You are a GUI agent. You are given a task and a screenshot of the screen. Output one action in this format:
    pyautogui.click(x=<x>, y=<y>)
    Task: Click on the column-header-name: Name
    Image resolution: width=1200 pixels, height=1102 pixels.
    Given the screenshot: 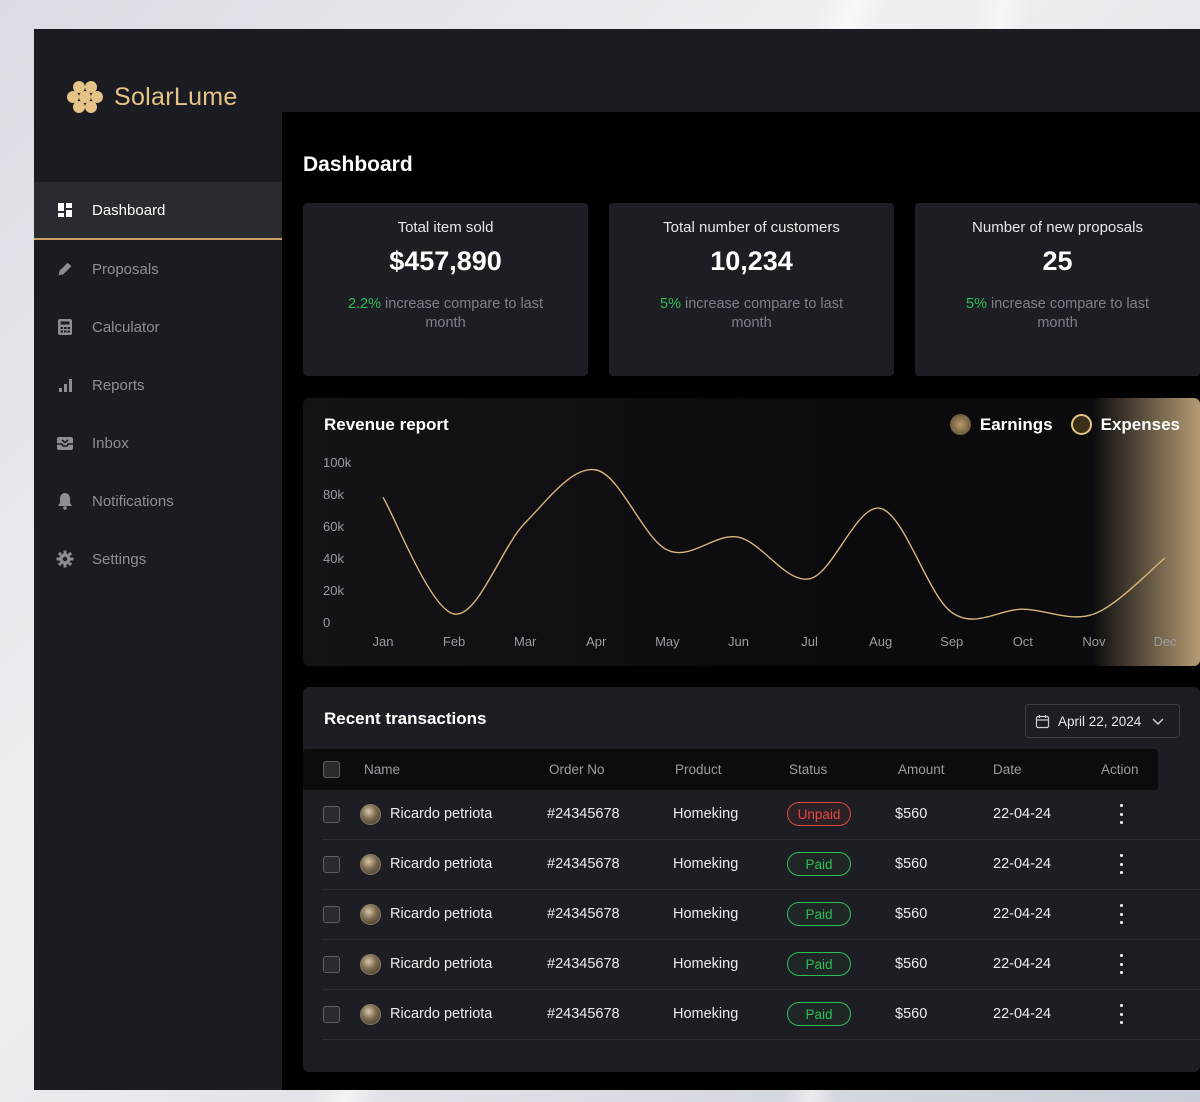 What is the action you would take?
    pyautogui.click(x=382, y=769)
    